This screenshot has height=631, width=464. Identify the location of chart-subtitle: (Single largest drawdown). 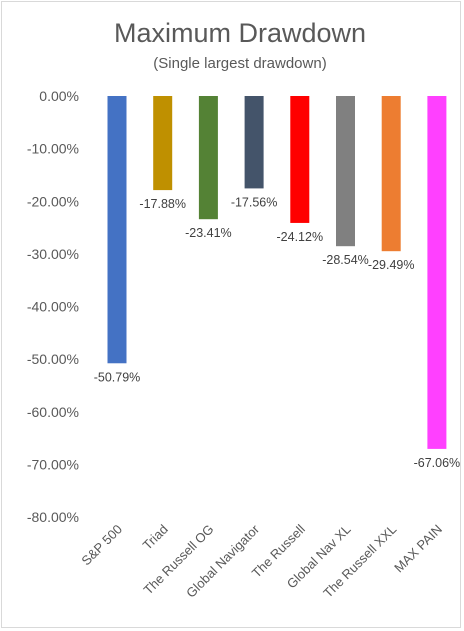
(240, 63).